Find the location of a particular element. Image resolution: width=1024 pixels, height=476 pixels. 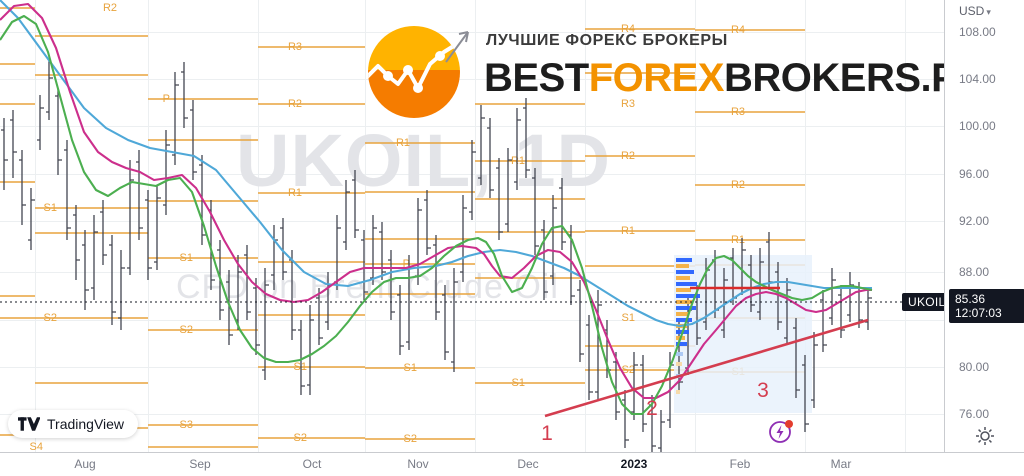

time-tick: Feb is located at coordinates (740, 464).